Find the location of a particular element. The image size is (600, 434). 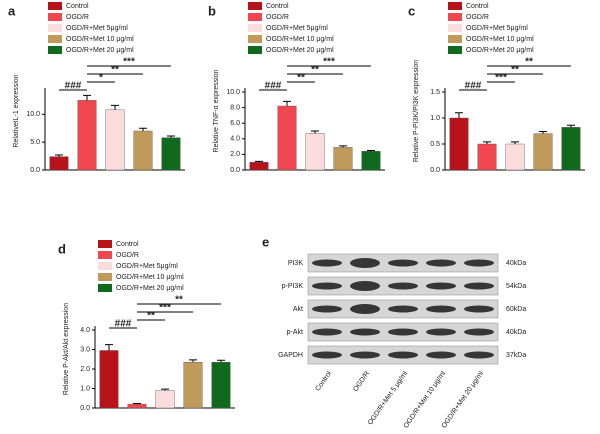

significance-label: * is located at coordinates (101, 78).